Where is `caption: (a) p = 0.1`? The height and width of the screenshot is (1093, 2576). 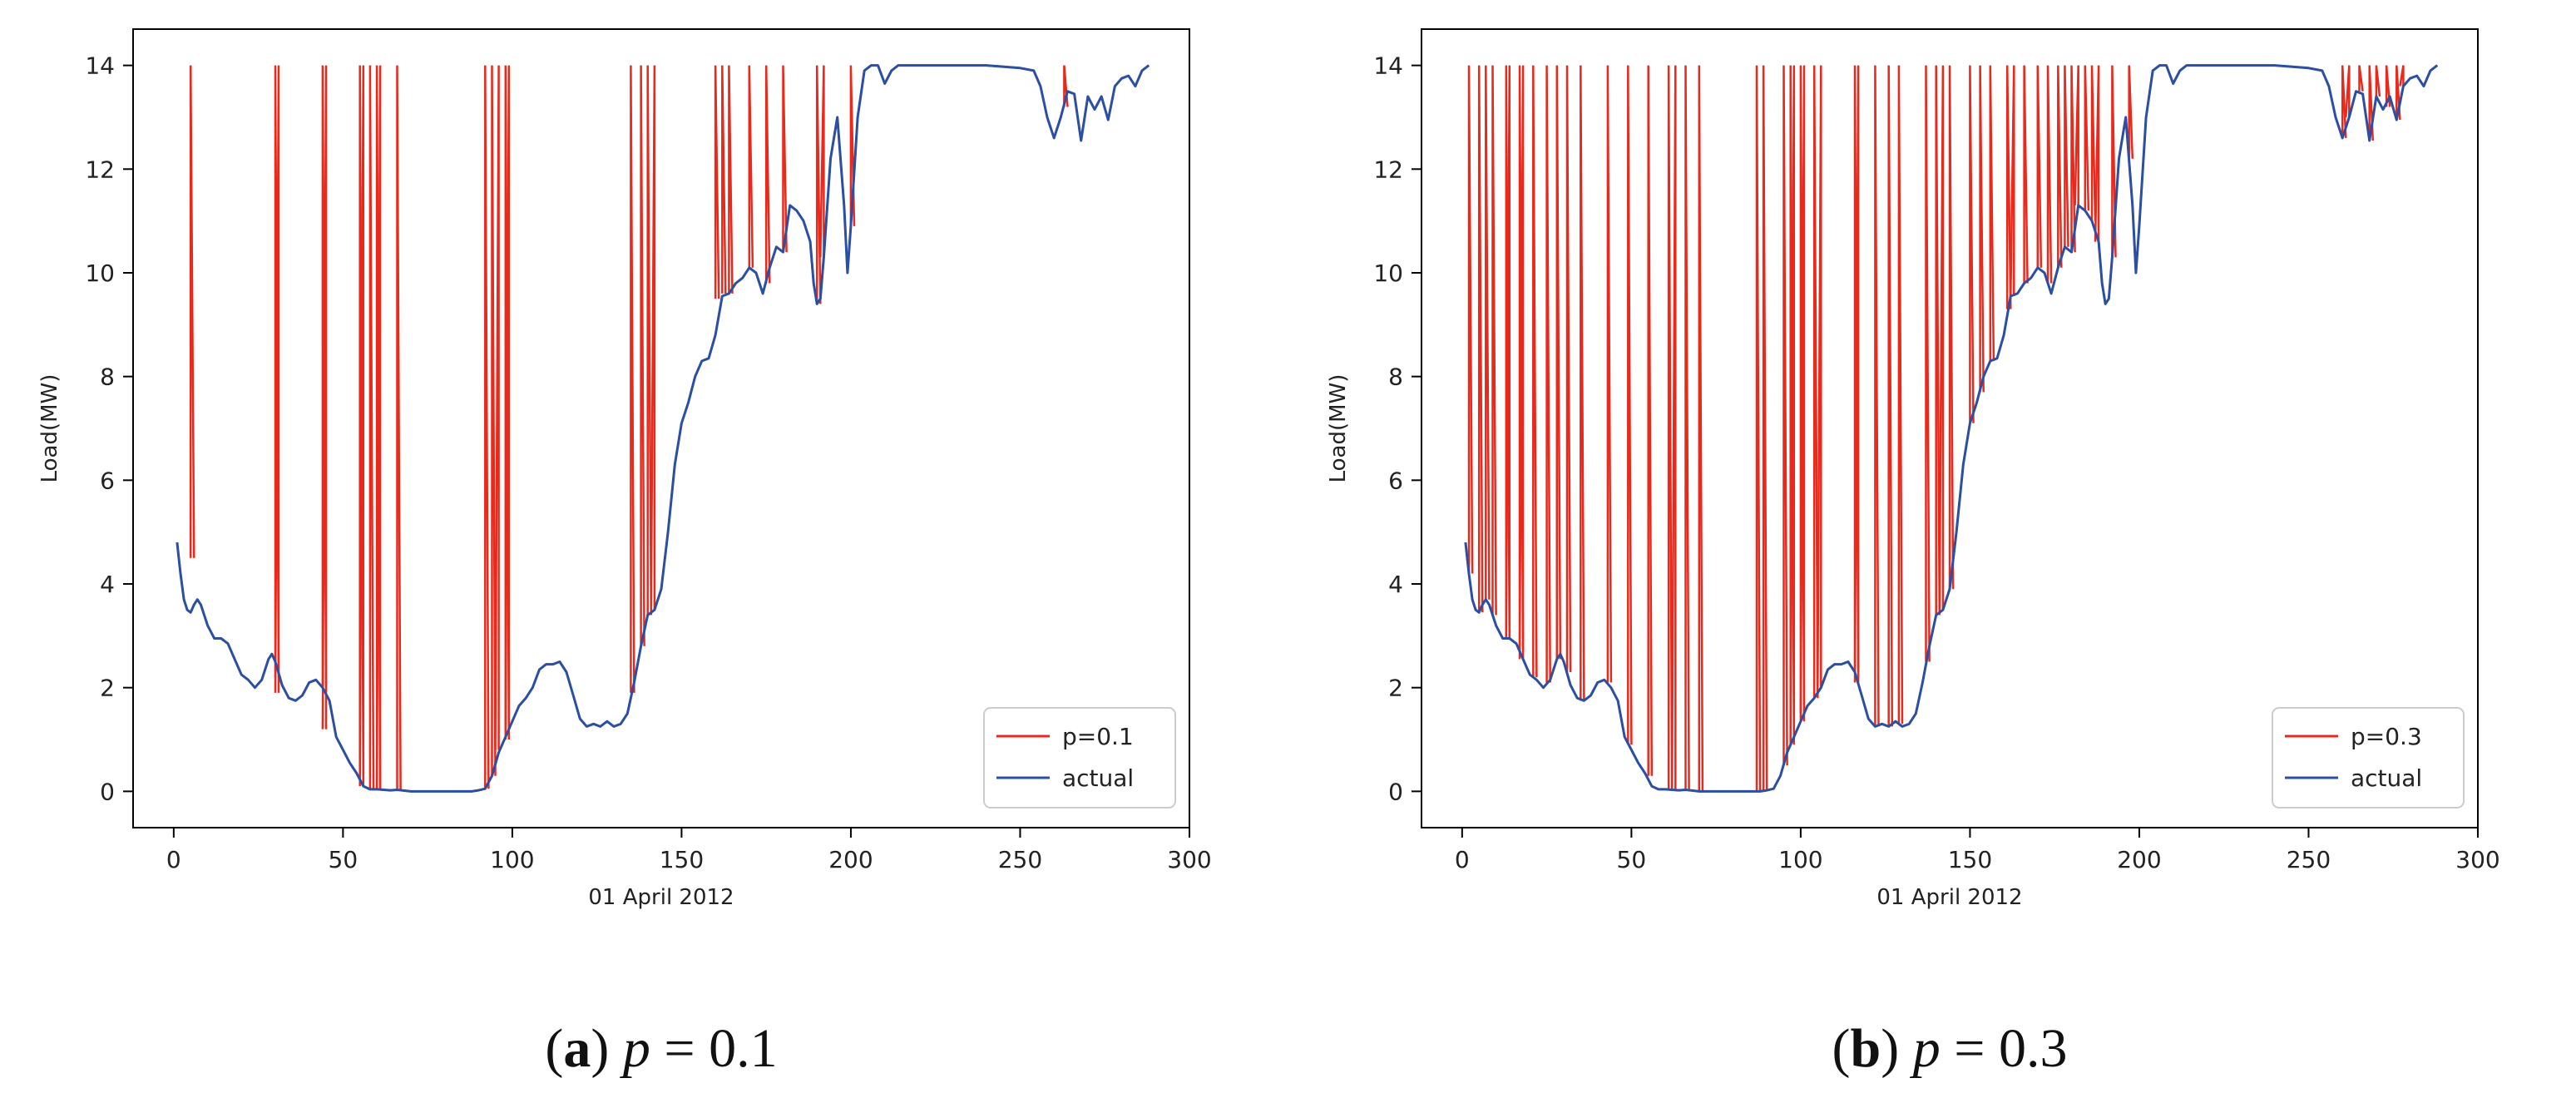
caption: (a) p = 0.1 is located at coordinates (661, 1048).